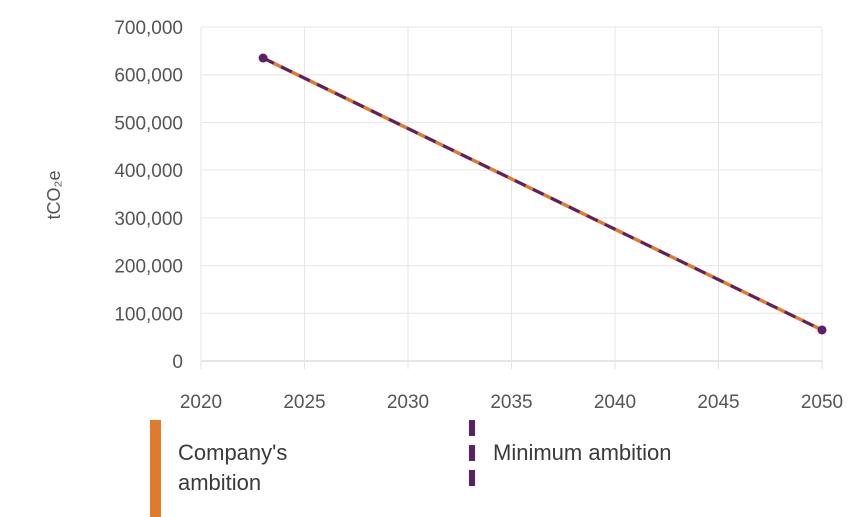  I want to click on x-tick-label: 2040, so click(615, 402).